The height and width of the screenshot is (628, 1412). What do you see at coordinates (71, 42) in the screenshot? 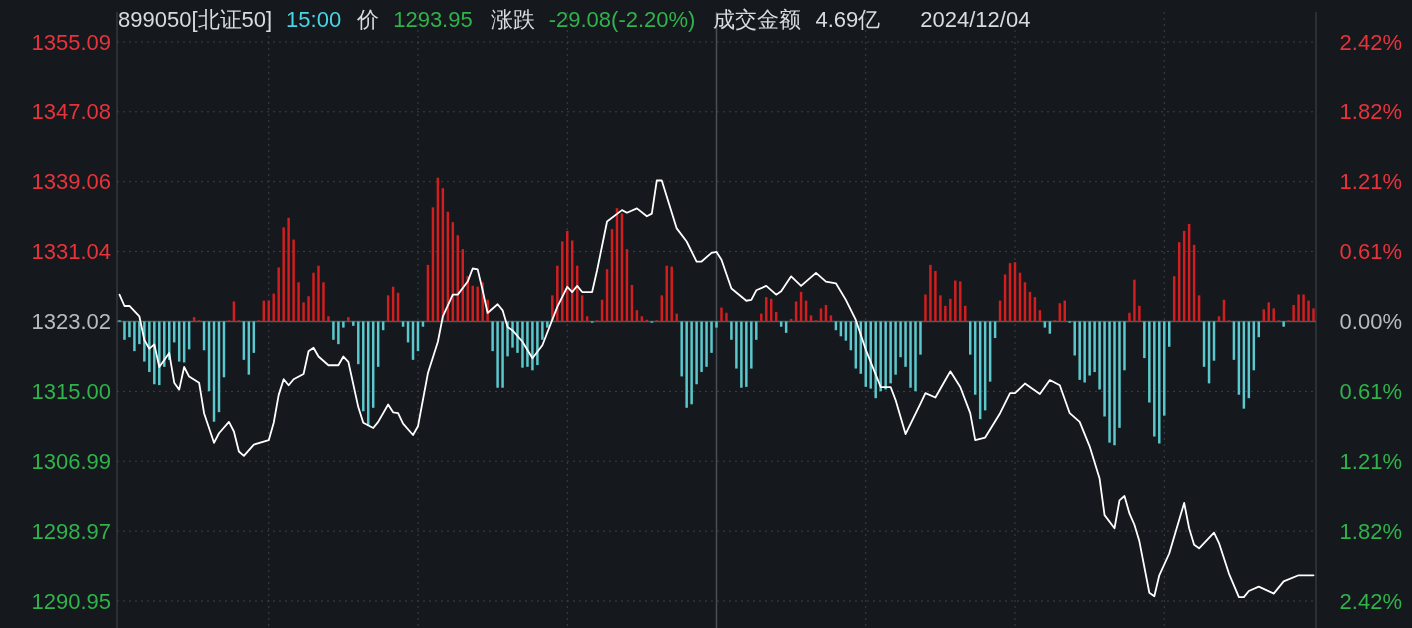
I see `y-tick-label: 1355.09` at bounding box center [71, 42].